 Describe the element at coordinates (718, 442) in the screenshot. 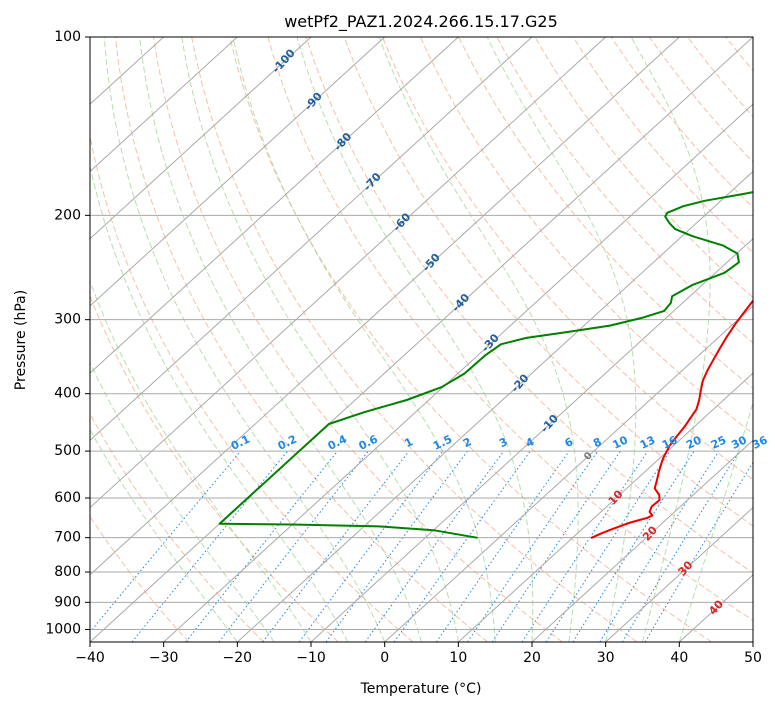

I see `mixing-ratio-label: 25` at that location.